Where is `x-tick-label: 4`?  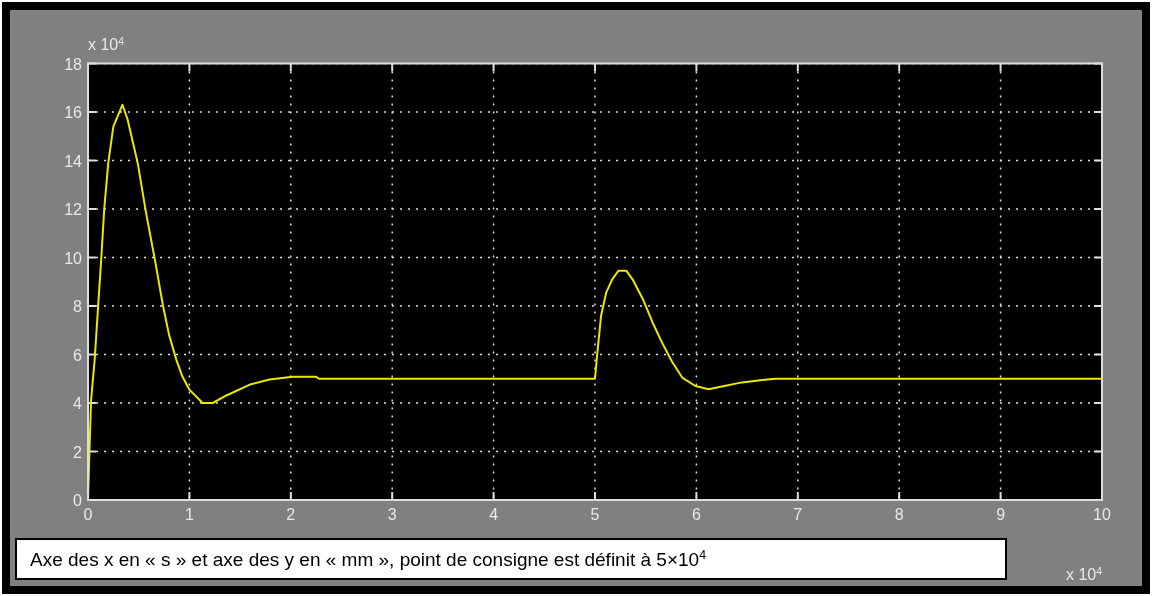 x-tick-label: 4 is located at coordinates (494, 514).